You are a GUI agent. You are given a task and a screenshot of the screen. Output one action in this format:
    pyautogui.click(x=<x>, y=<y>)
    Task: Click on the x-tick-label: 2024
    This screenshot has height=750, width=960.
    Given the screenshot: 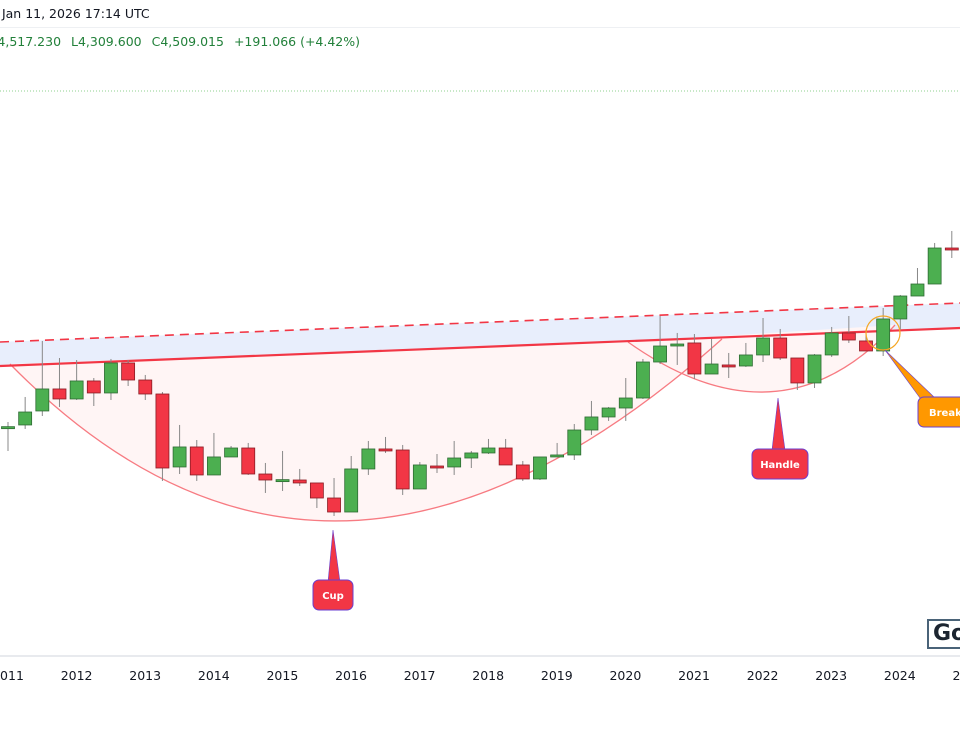 What is the action you would take?
    pyautogui.click(x=900, y=675)
    